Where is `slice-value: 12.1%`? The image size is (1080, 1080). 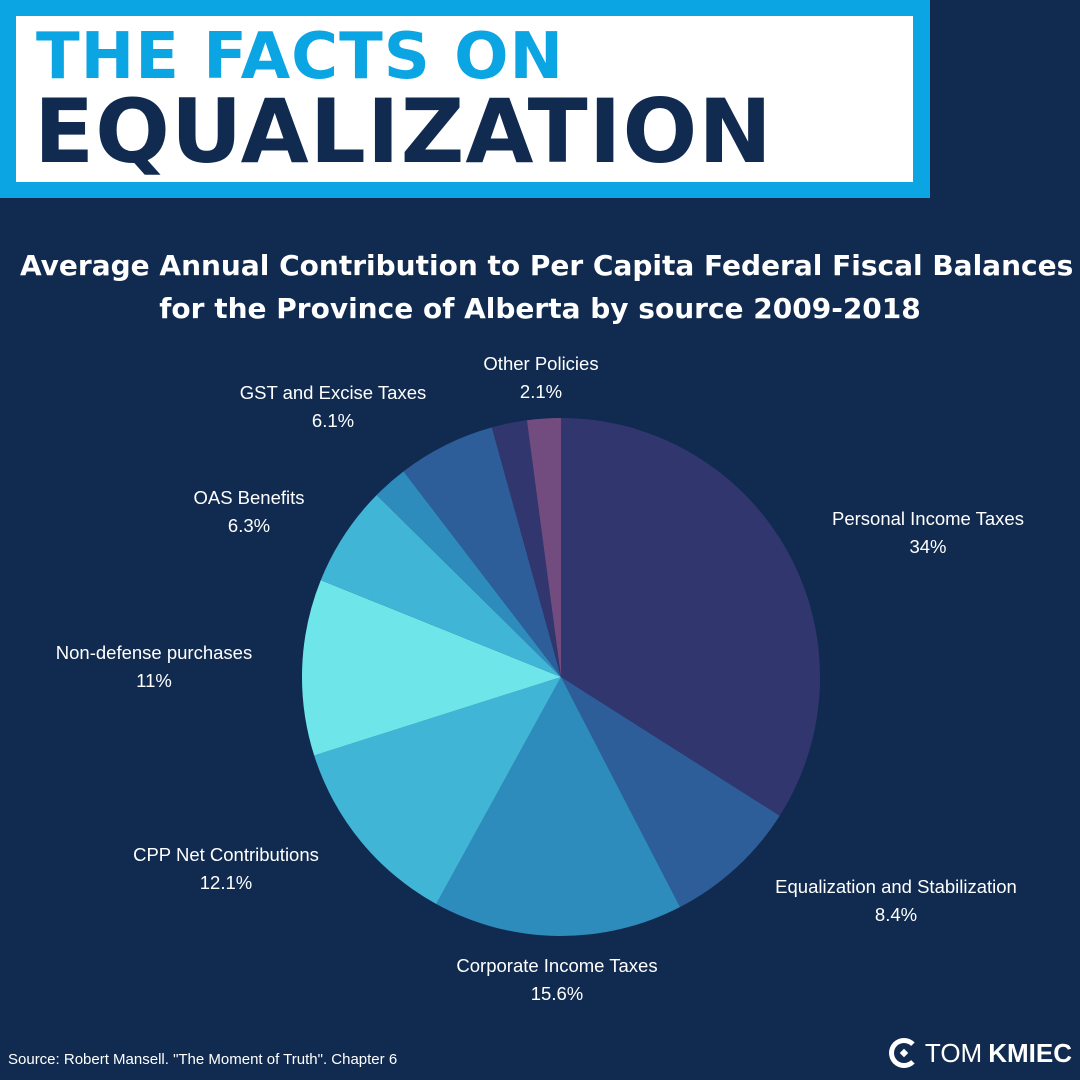 slice-value: 12.1% is located at coordinates (226, 882).